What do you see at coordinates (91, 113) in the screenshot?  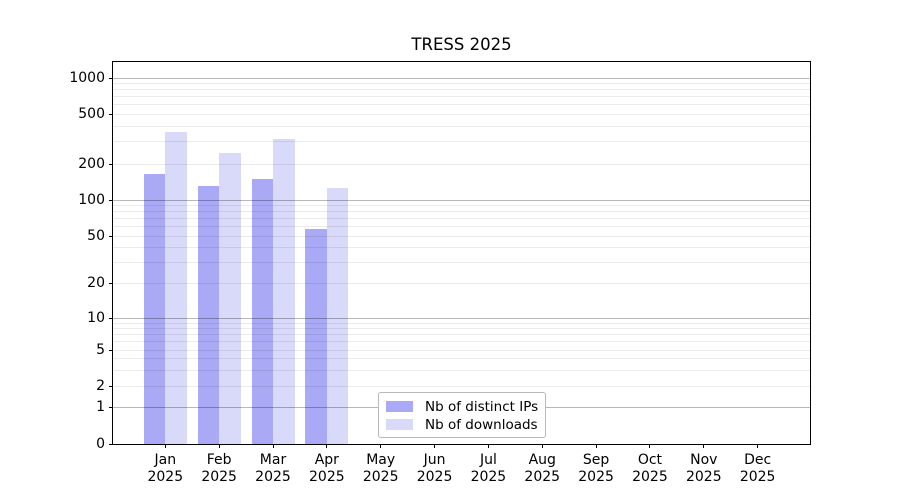 I see `y-tick-label: 500` at bounding box center [91, 113].